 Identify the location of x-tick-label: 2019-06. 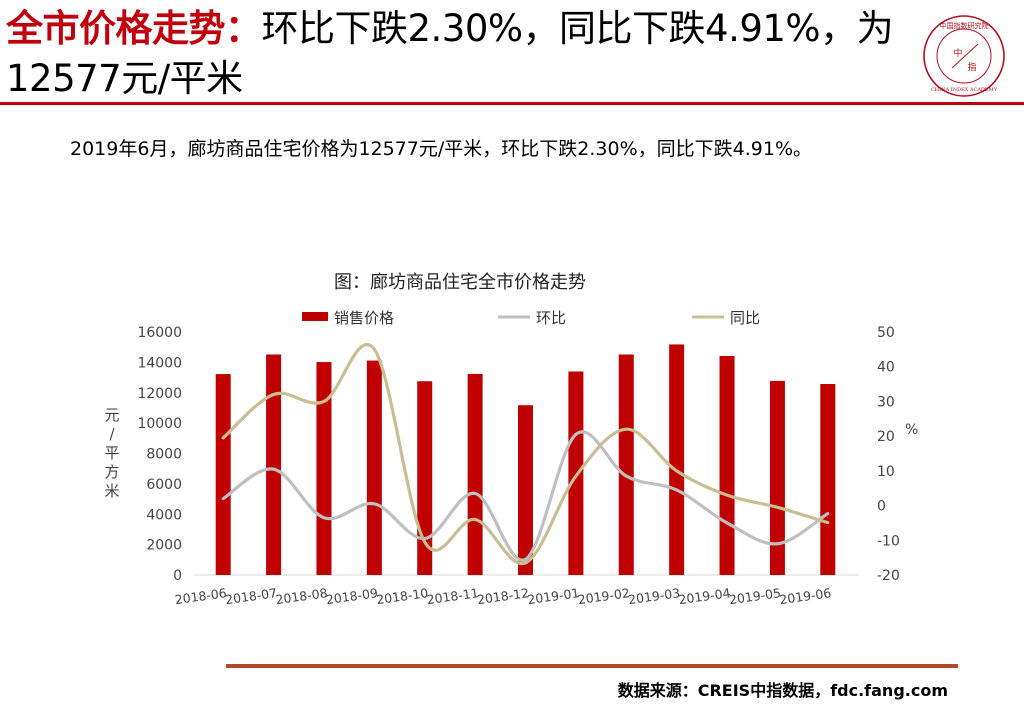
(805, 596).